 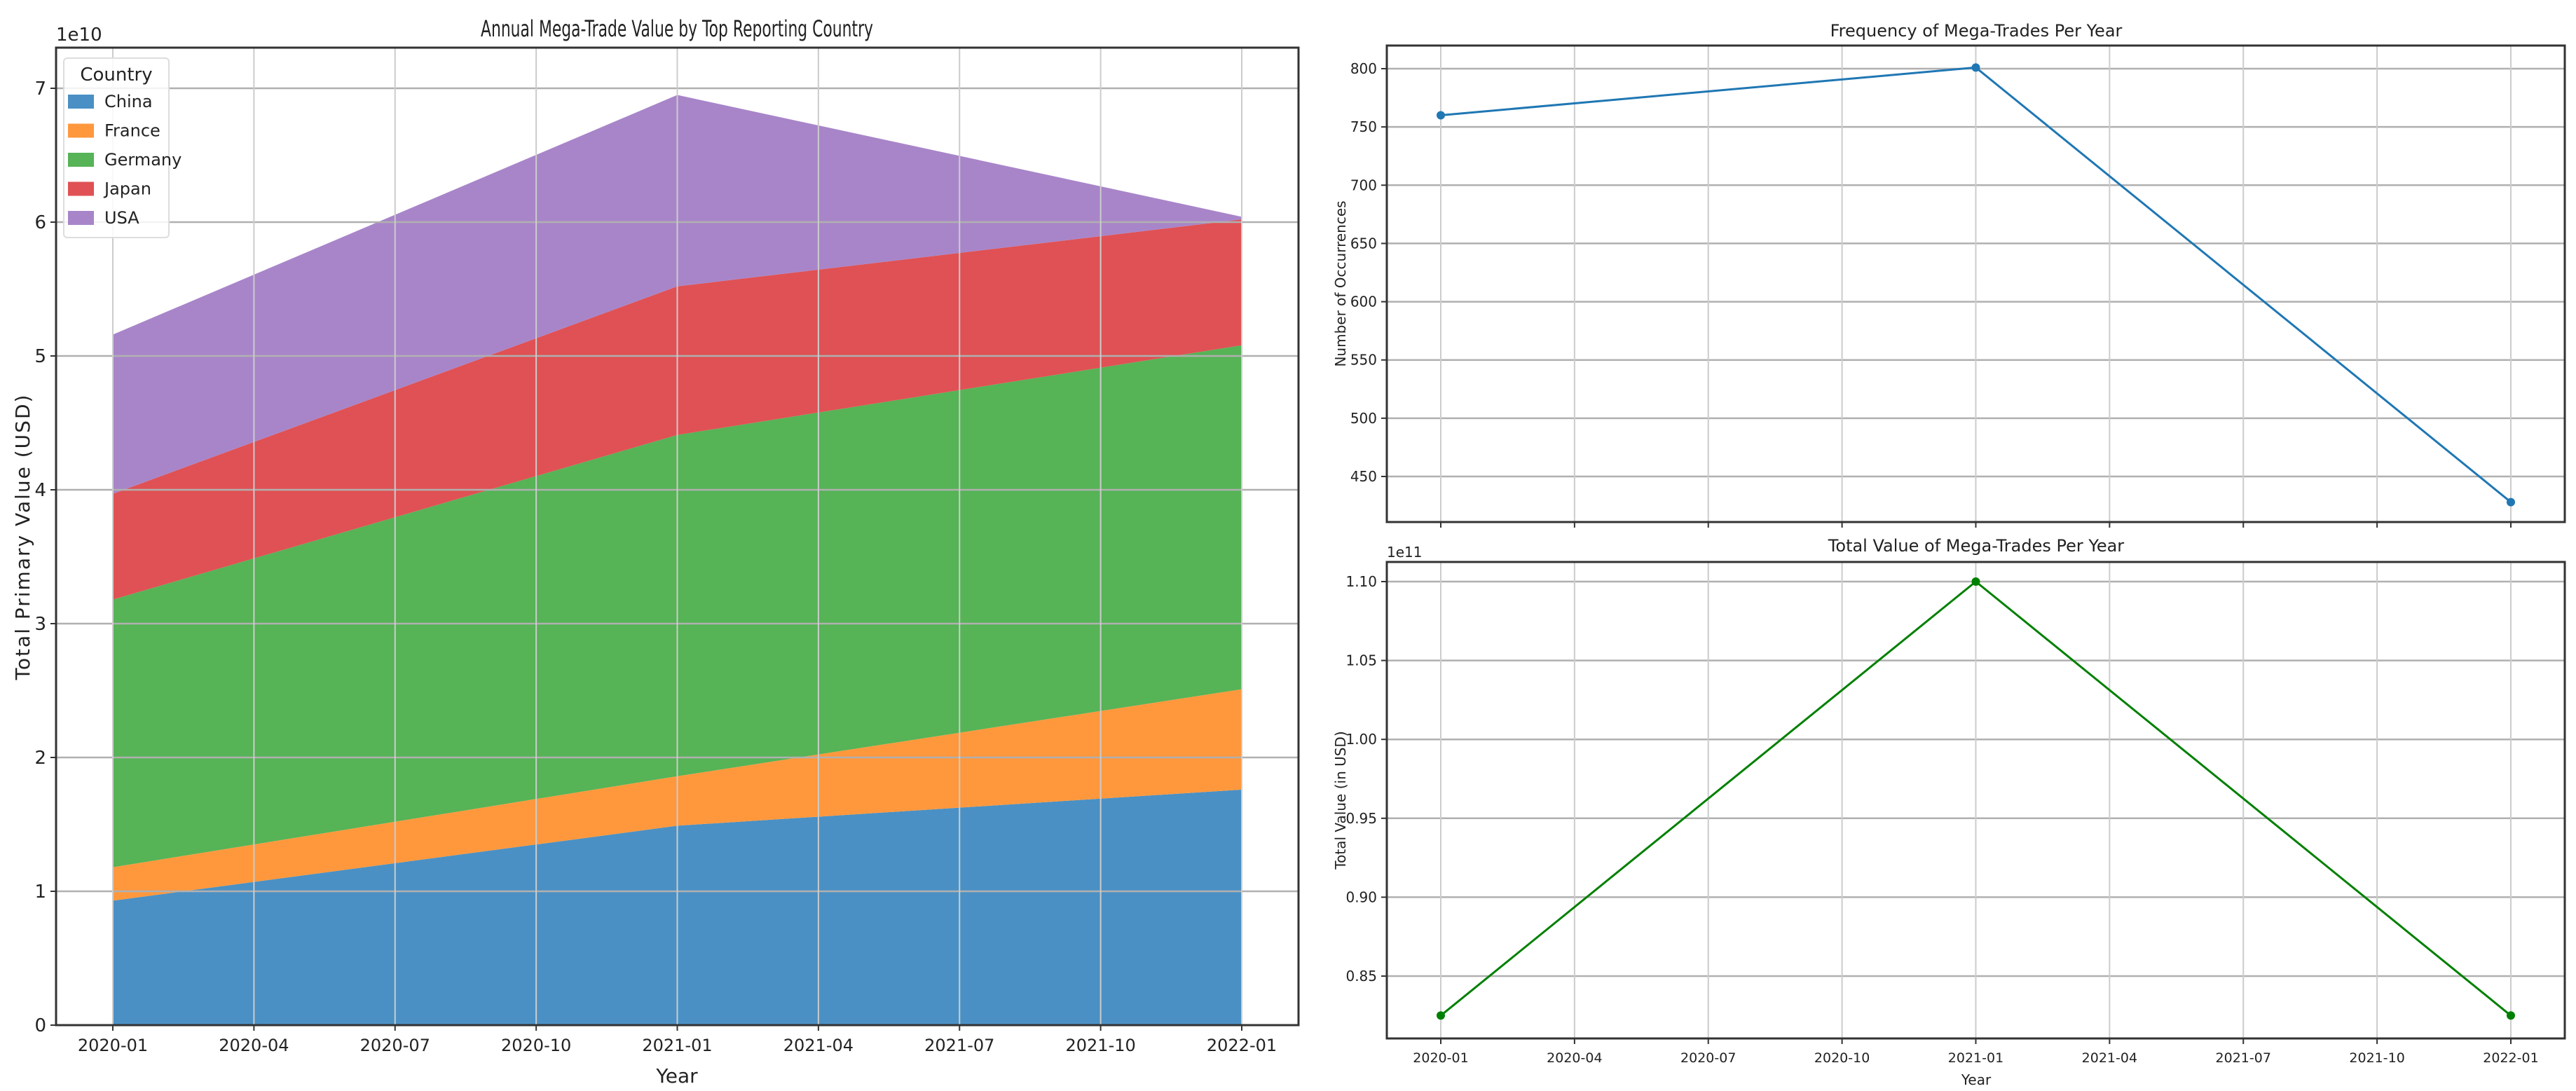 I want to click on y-axis-label: Total Value (in USD), so click(x=1341, y=801).